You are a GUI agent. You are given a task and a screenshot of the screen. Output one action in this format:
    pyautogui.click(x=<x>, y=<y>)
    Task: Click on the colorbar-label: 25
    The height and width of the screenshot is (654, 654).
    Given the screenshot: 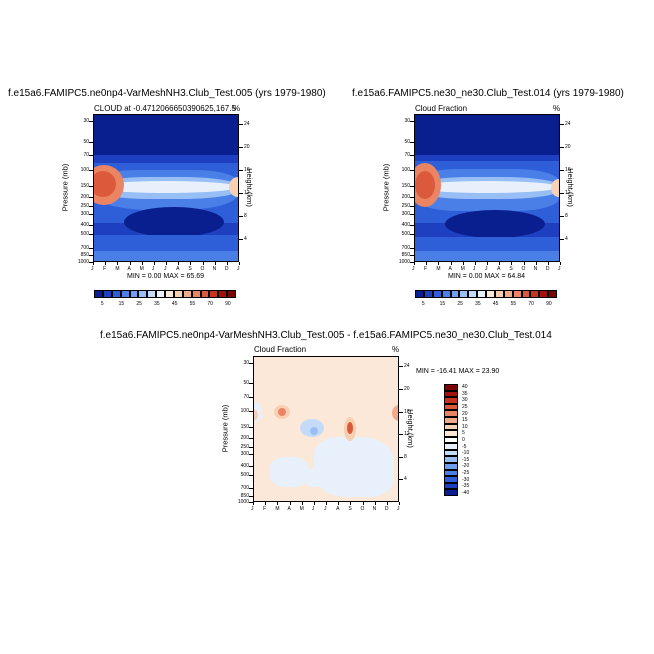 What is the action you would take?
    pyautogui.click(x=139, y=304)
    